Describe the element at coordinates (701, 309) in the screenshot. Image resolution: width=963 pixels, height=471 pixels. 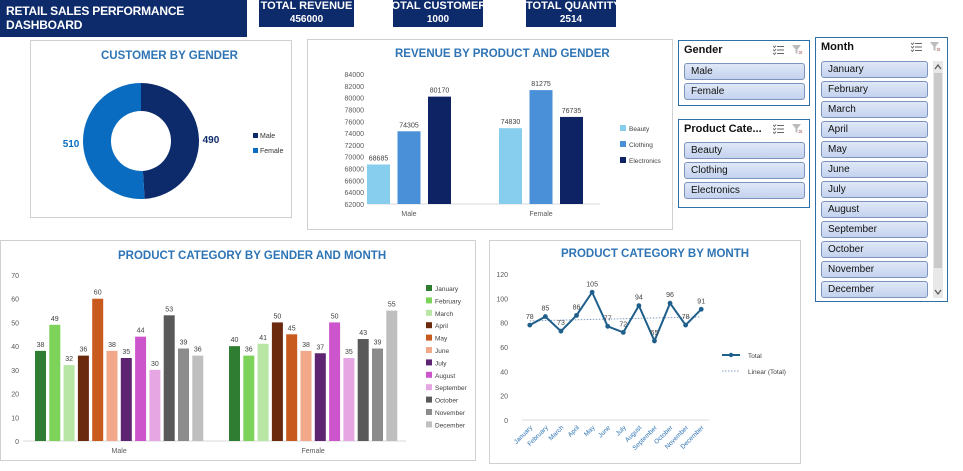
I see `total-point-december` at that location.